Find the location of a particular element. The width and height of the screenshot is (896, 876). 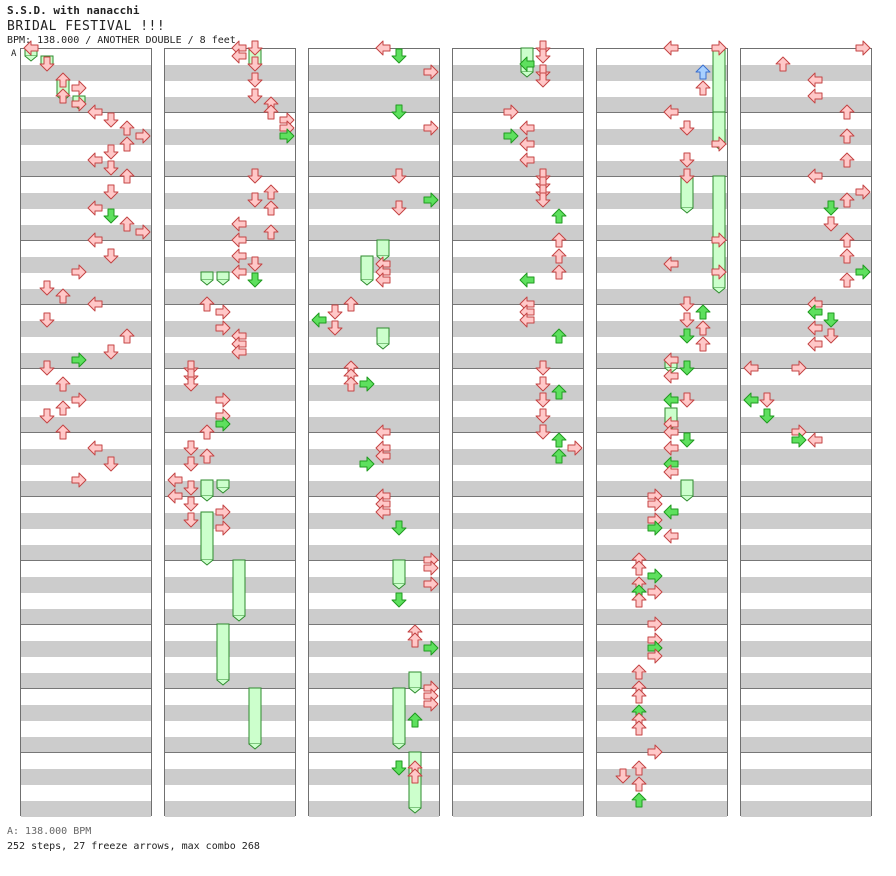

bpm-legend: A: 138.000 BPM is located at coordinates (49, 831).